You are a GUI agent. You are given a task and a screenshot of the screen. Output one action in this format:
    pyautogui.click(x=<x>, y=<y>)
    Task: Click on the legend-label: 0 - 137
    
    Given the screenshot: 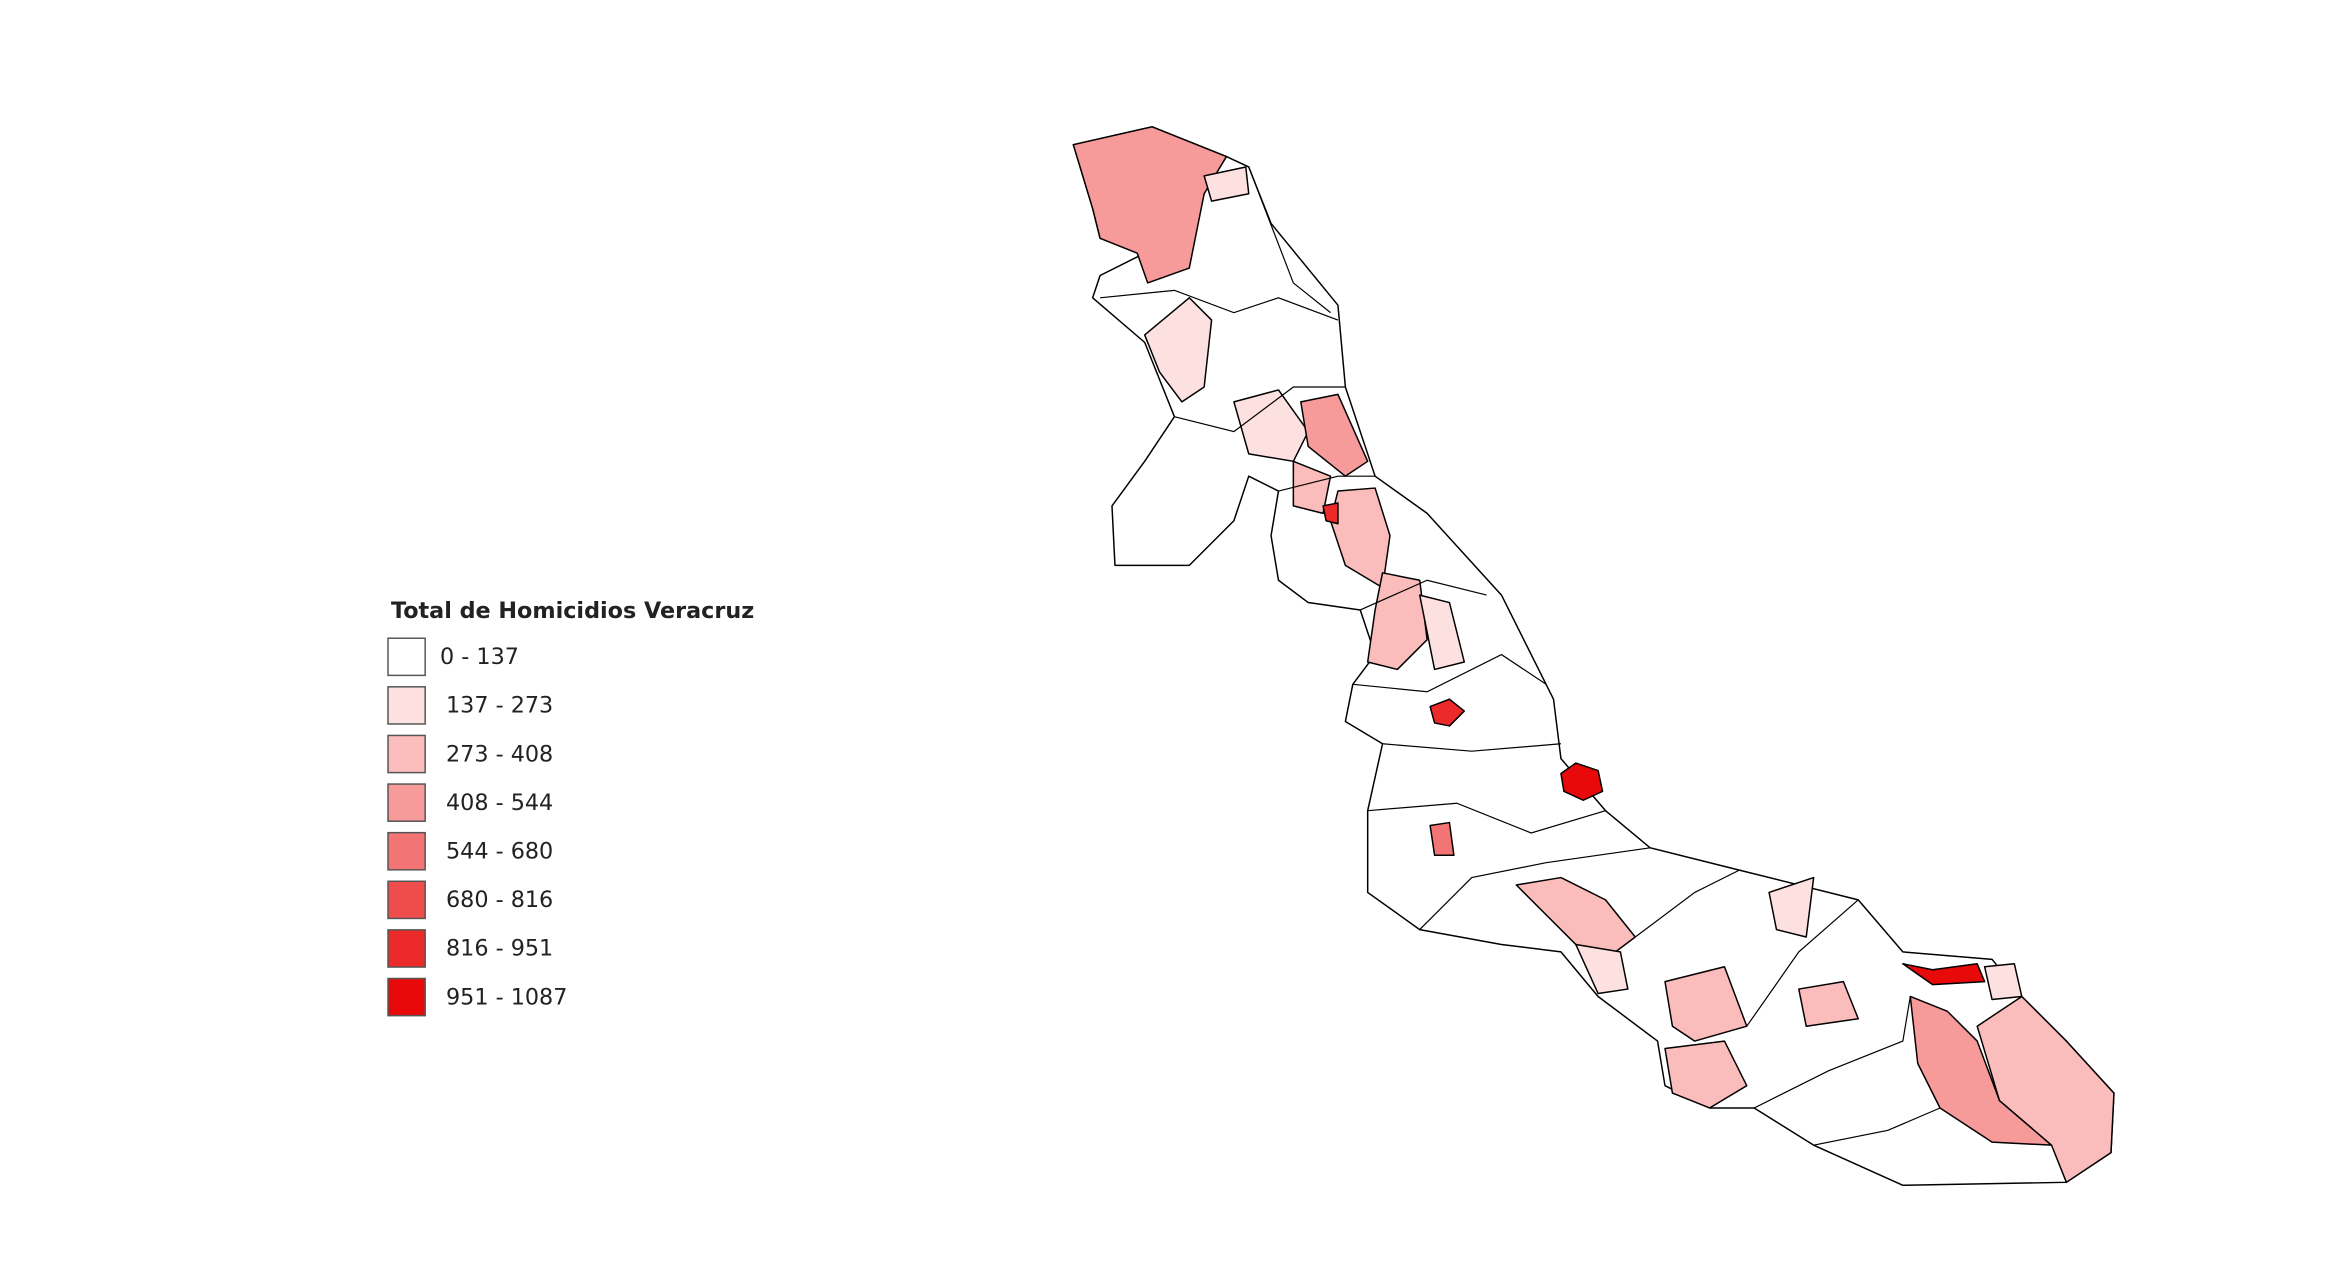 What is the action you would take?
    pyautogui.click(x=479, y=657)
    